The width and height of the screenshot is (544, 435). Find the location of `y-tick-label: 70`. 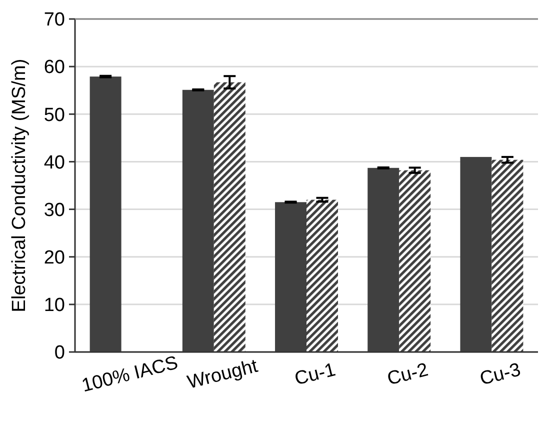

y-tick-label: 70 is located at coordinates (54, 20).